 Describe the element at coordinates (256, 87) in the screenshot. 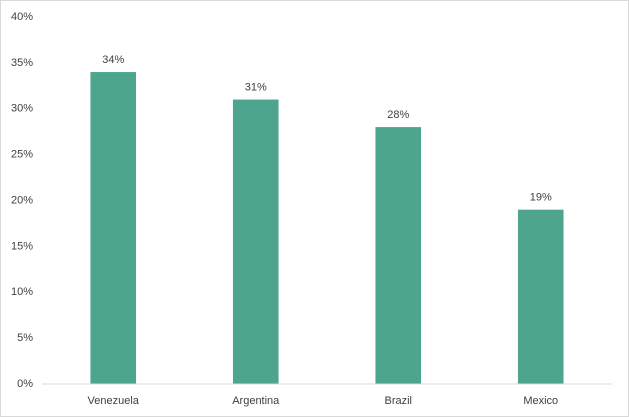

I see `data-label: 31%` at that location.